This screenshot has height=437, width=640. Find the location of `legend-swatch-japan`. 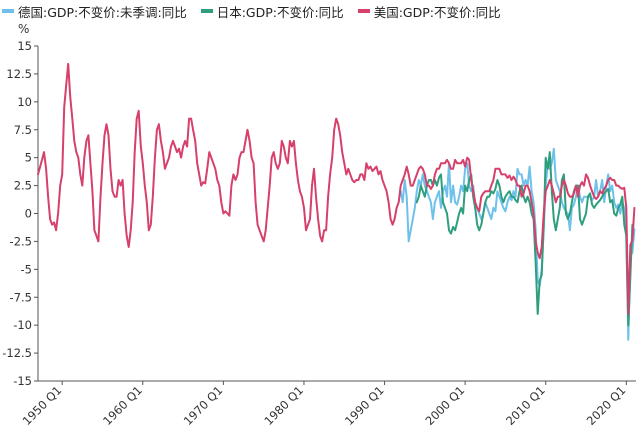

legend-swatch-japan is located at coordinates (206, 11).